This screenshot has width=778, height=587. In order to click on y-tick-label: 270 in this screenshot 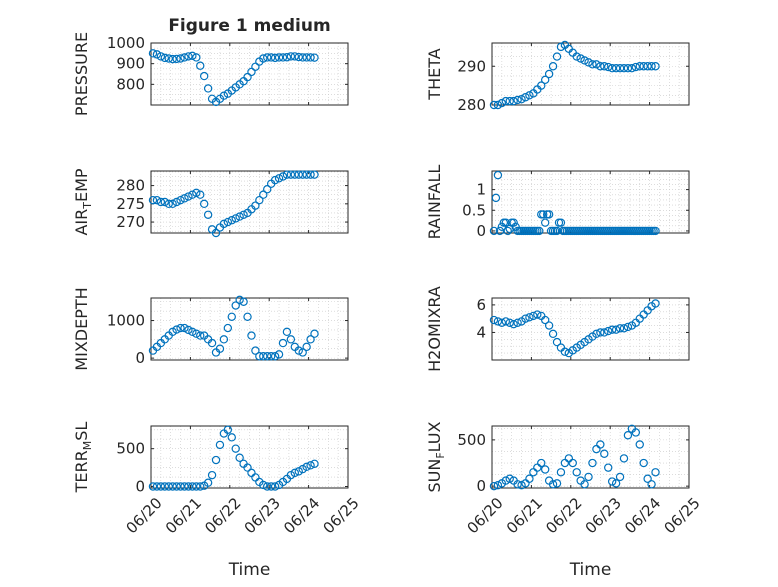, I will do `click(130, 222)`.